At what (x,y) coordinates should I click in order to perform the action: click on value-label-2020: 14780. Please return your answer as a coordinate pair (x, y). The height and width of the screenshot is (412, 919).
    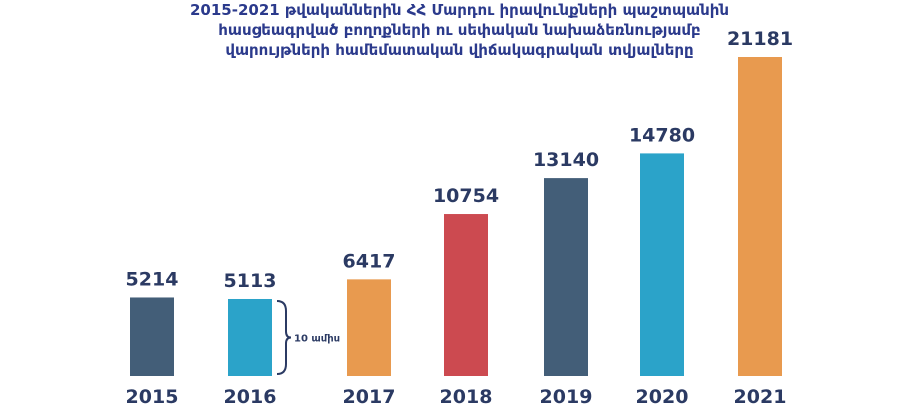
    Looking at the image, I should click on (662, 135).